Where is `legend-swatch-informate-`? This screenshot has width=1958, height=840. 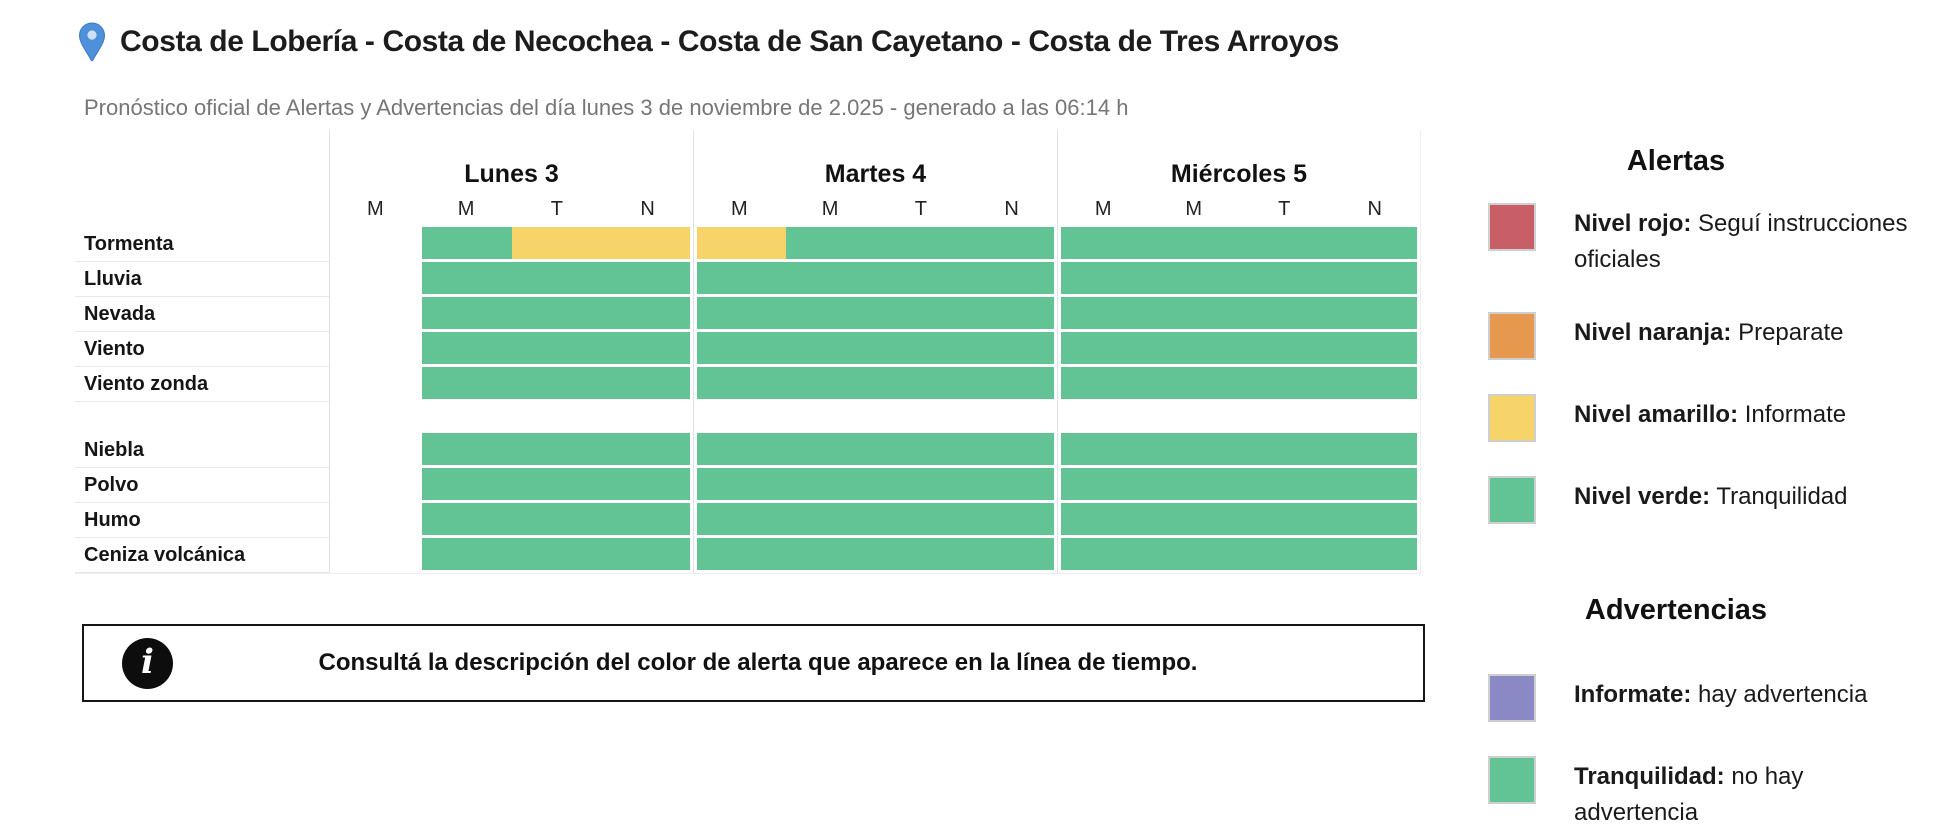
legend-swatch-informate- is located at coordinates (1512, 698).